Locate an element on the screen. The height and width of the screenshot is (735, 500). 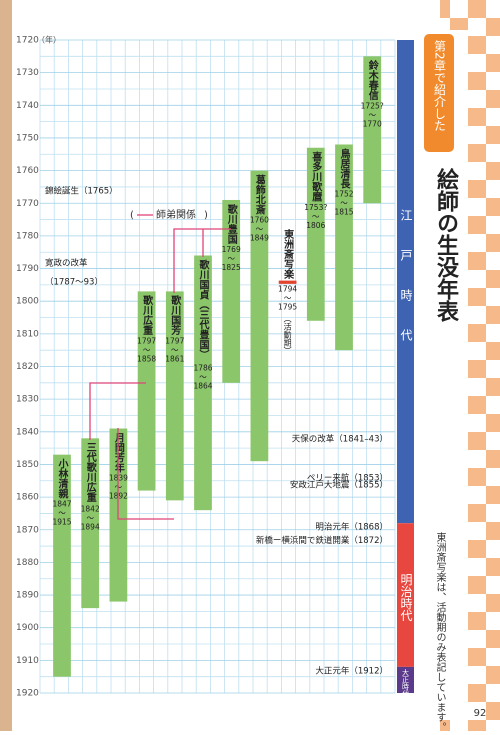
artist-name: 歌川広重 is located at coordinates (147, 314).